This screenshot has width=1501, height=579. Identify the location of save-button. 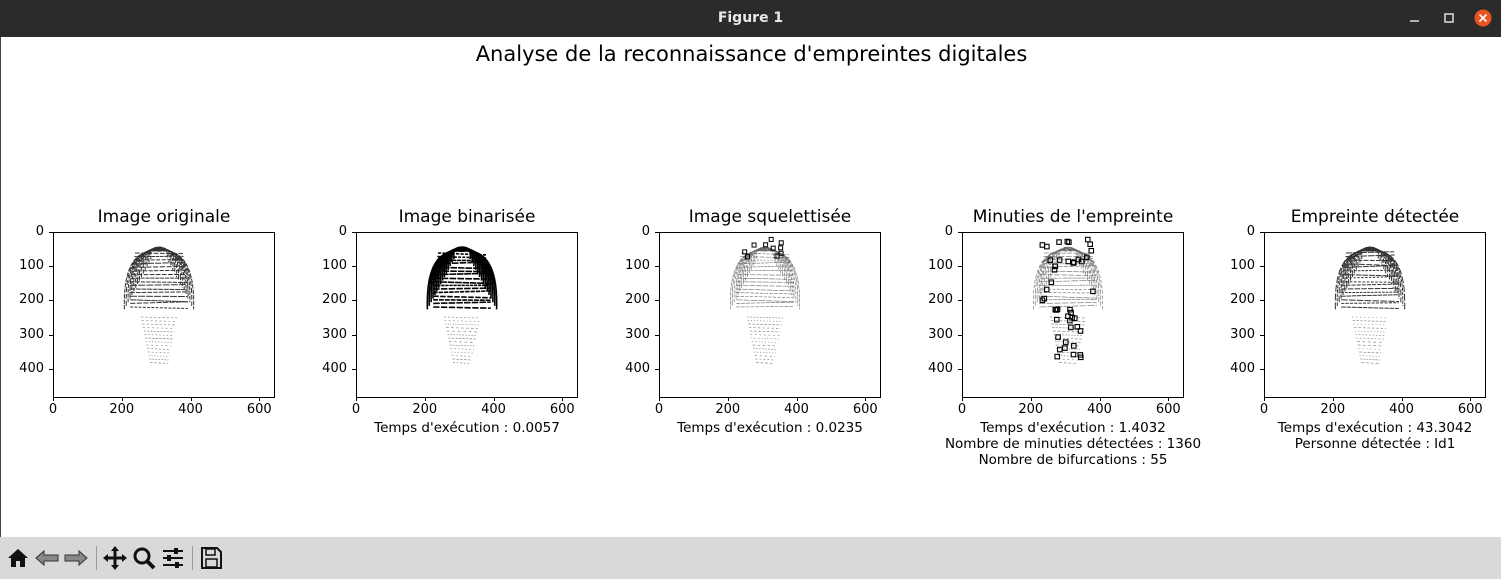
(211, 558).